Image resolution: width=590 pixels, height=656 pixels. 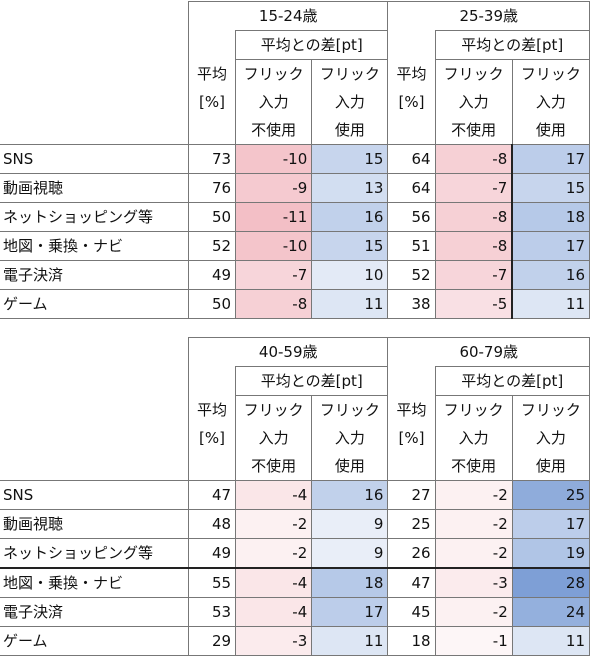 I want to click on table-row: 動画視聴 48 -2 9 25 -2 17, so click(x=295, y=524).